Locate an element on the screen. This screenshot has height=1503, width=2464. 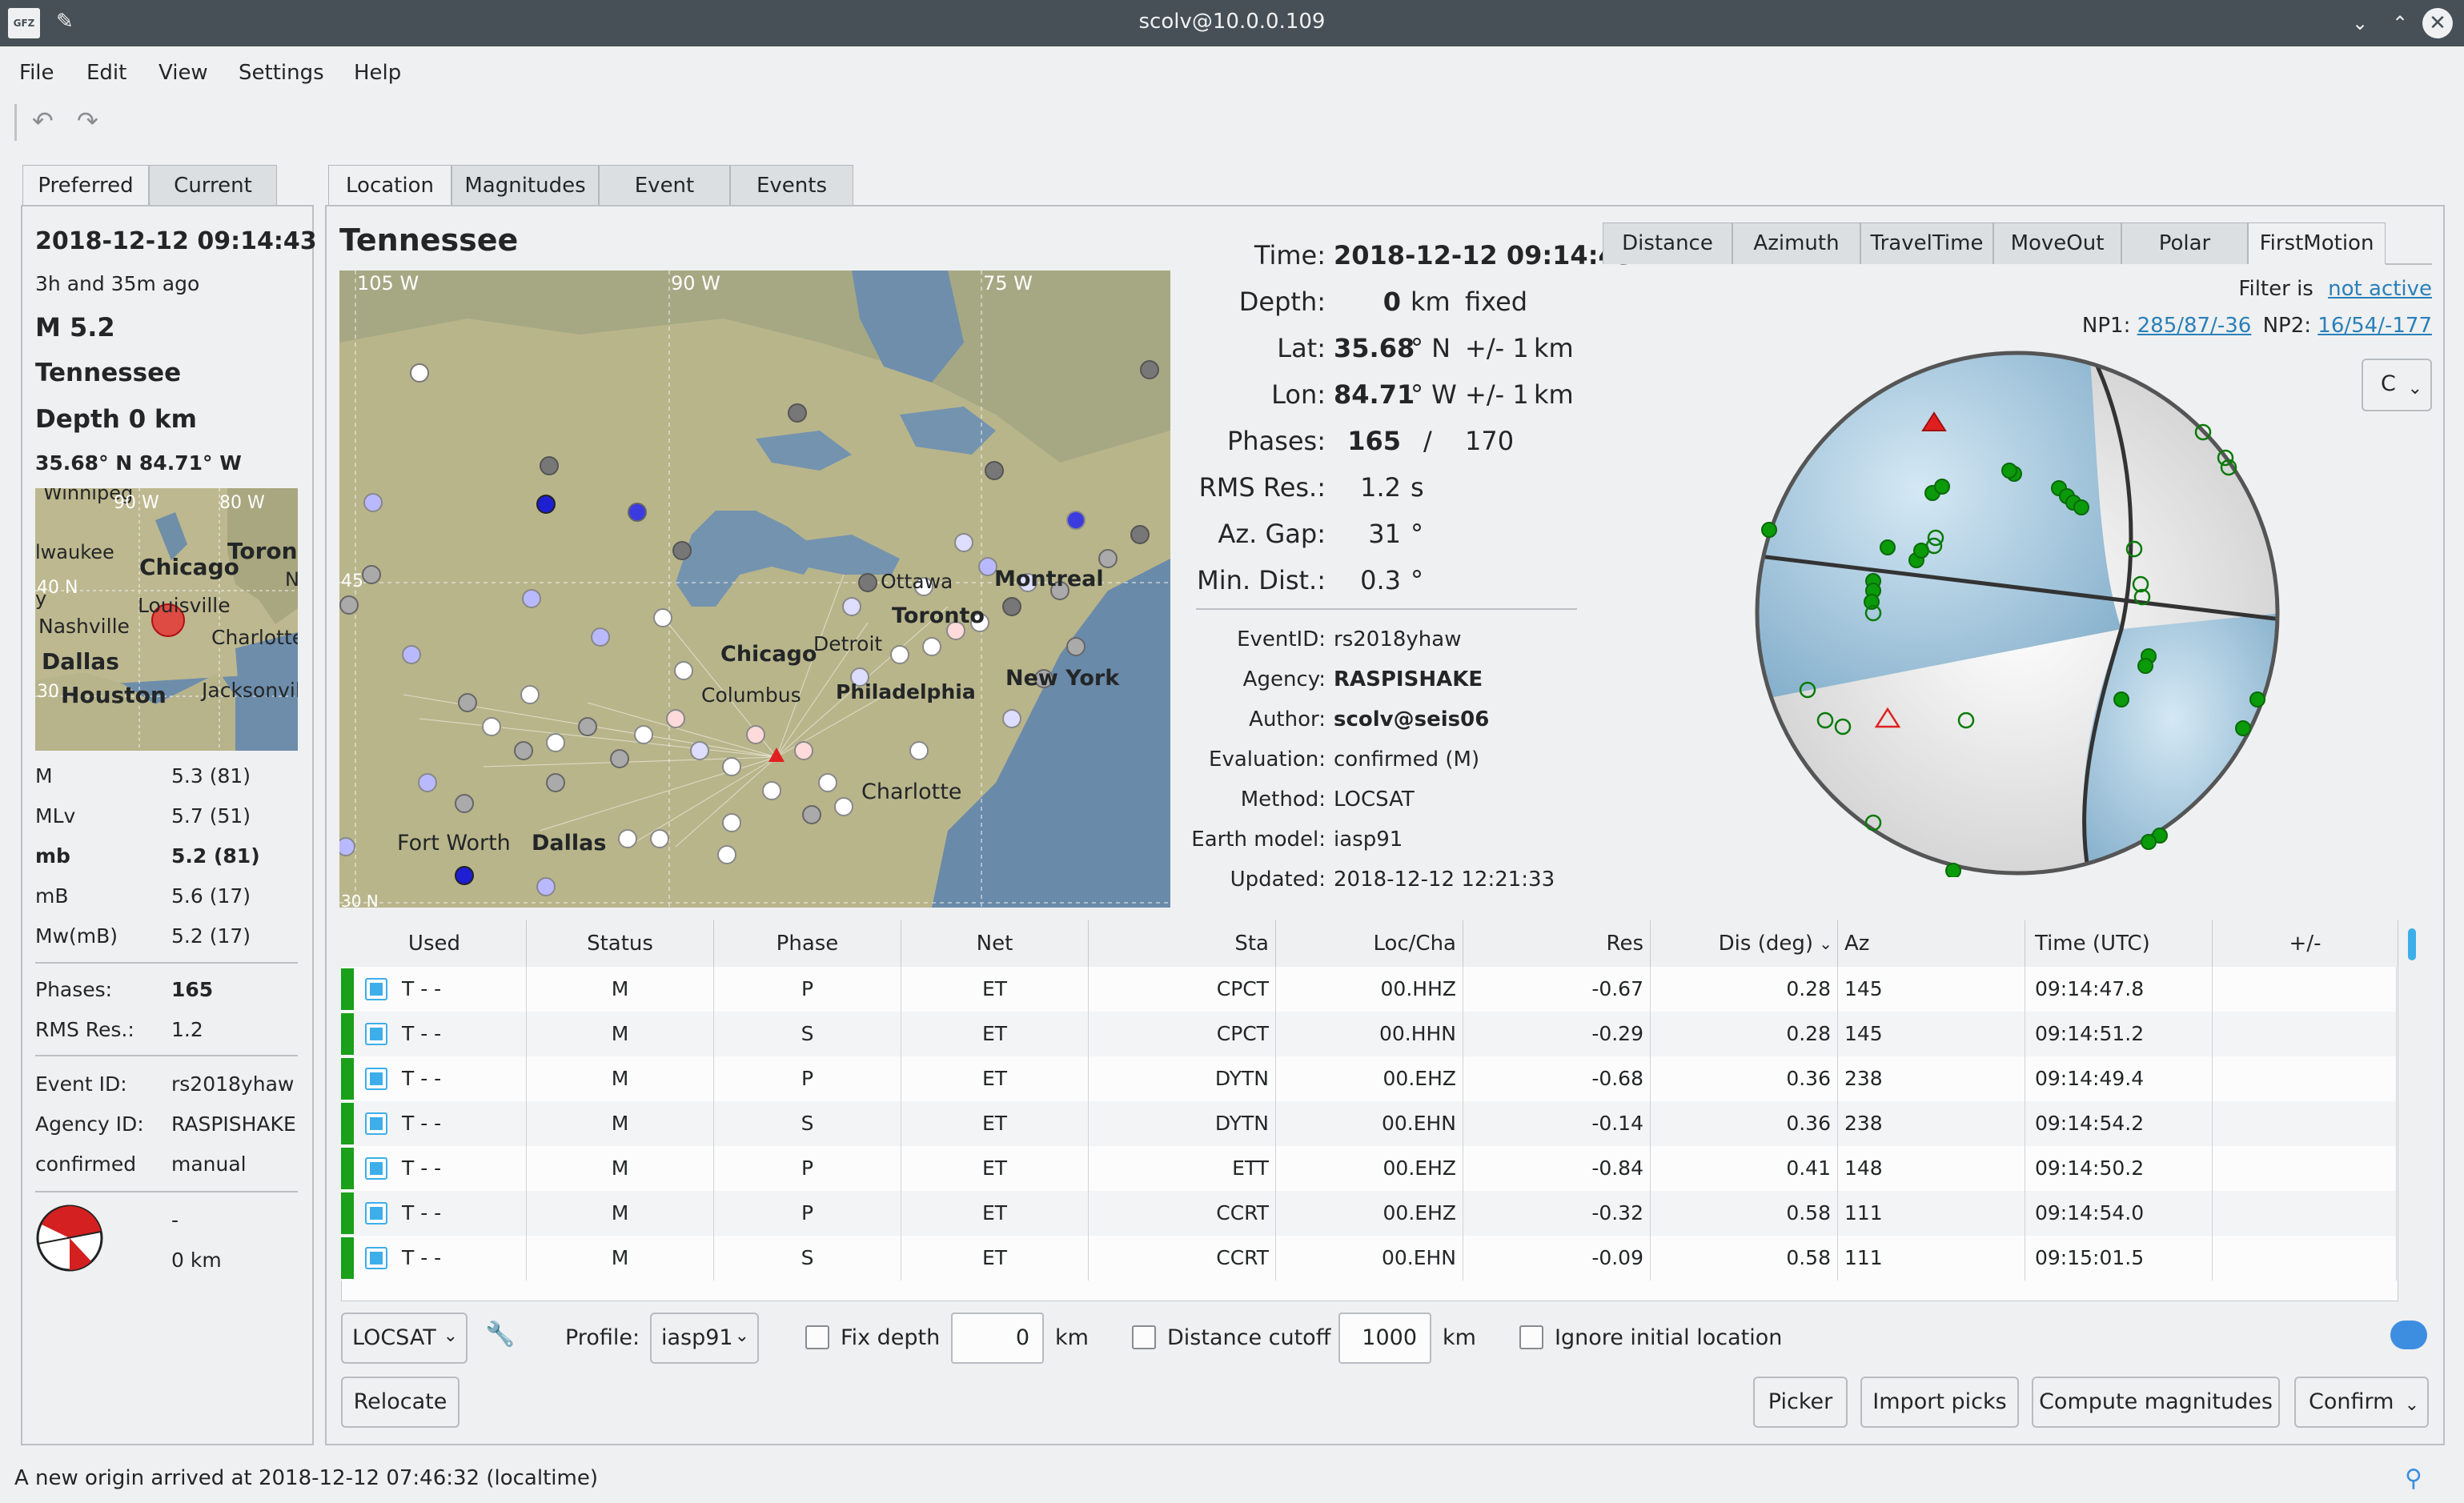
np1-label: NP1: is located at coordinates (2106, 326).